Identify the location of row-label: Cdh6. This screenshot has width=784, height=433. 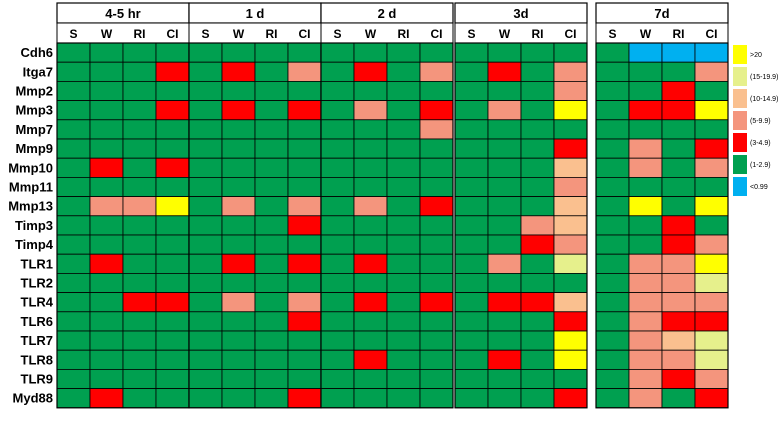
(37, 52).